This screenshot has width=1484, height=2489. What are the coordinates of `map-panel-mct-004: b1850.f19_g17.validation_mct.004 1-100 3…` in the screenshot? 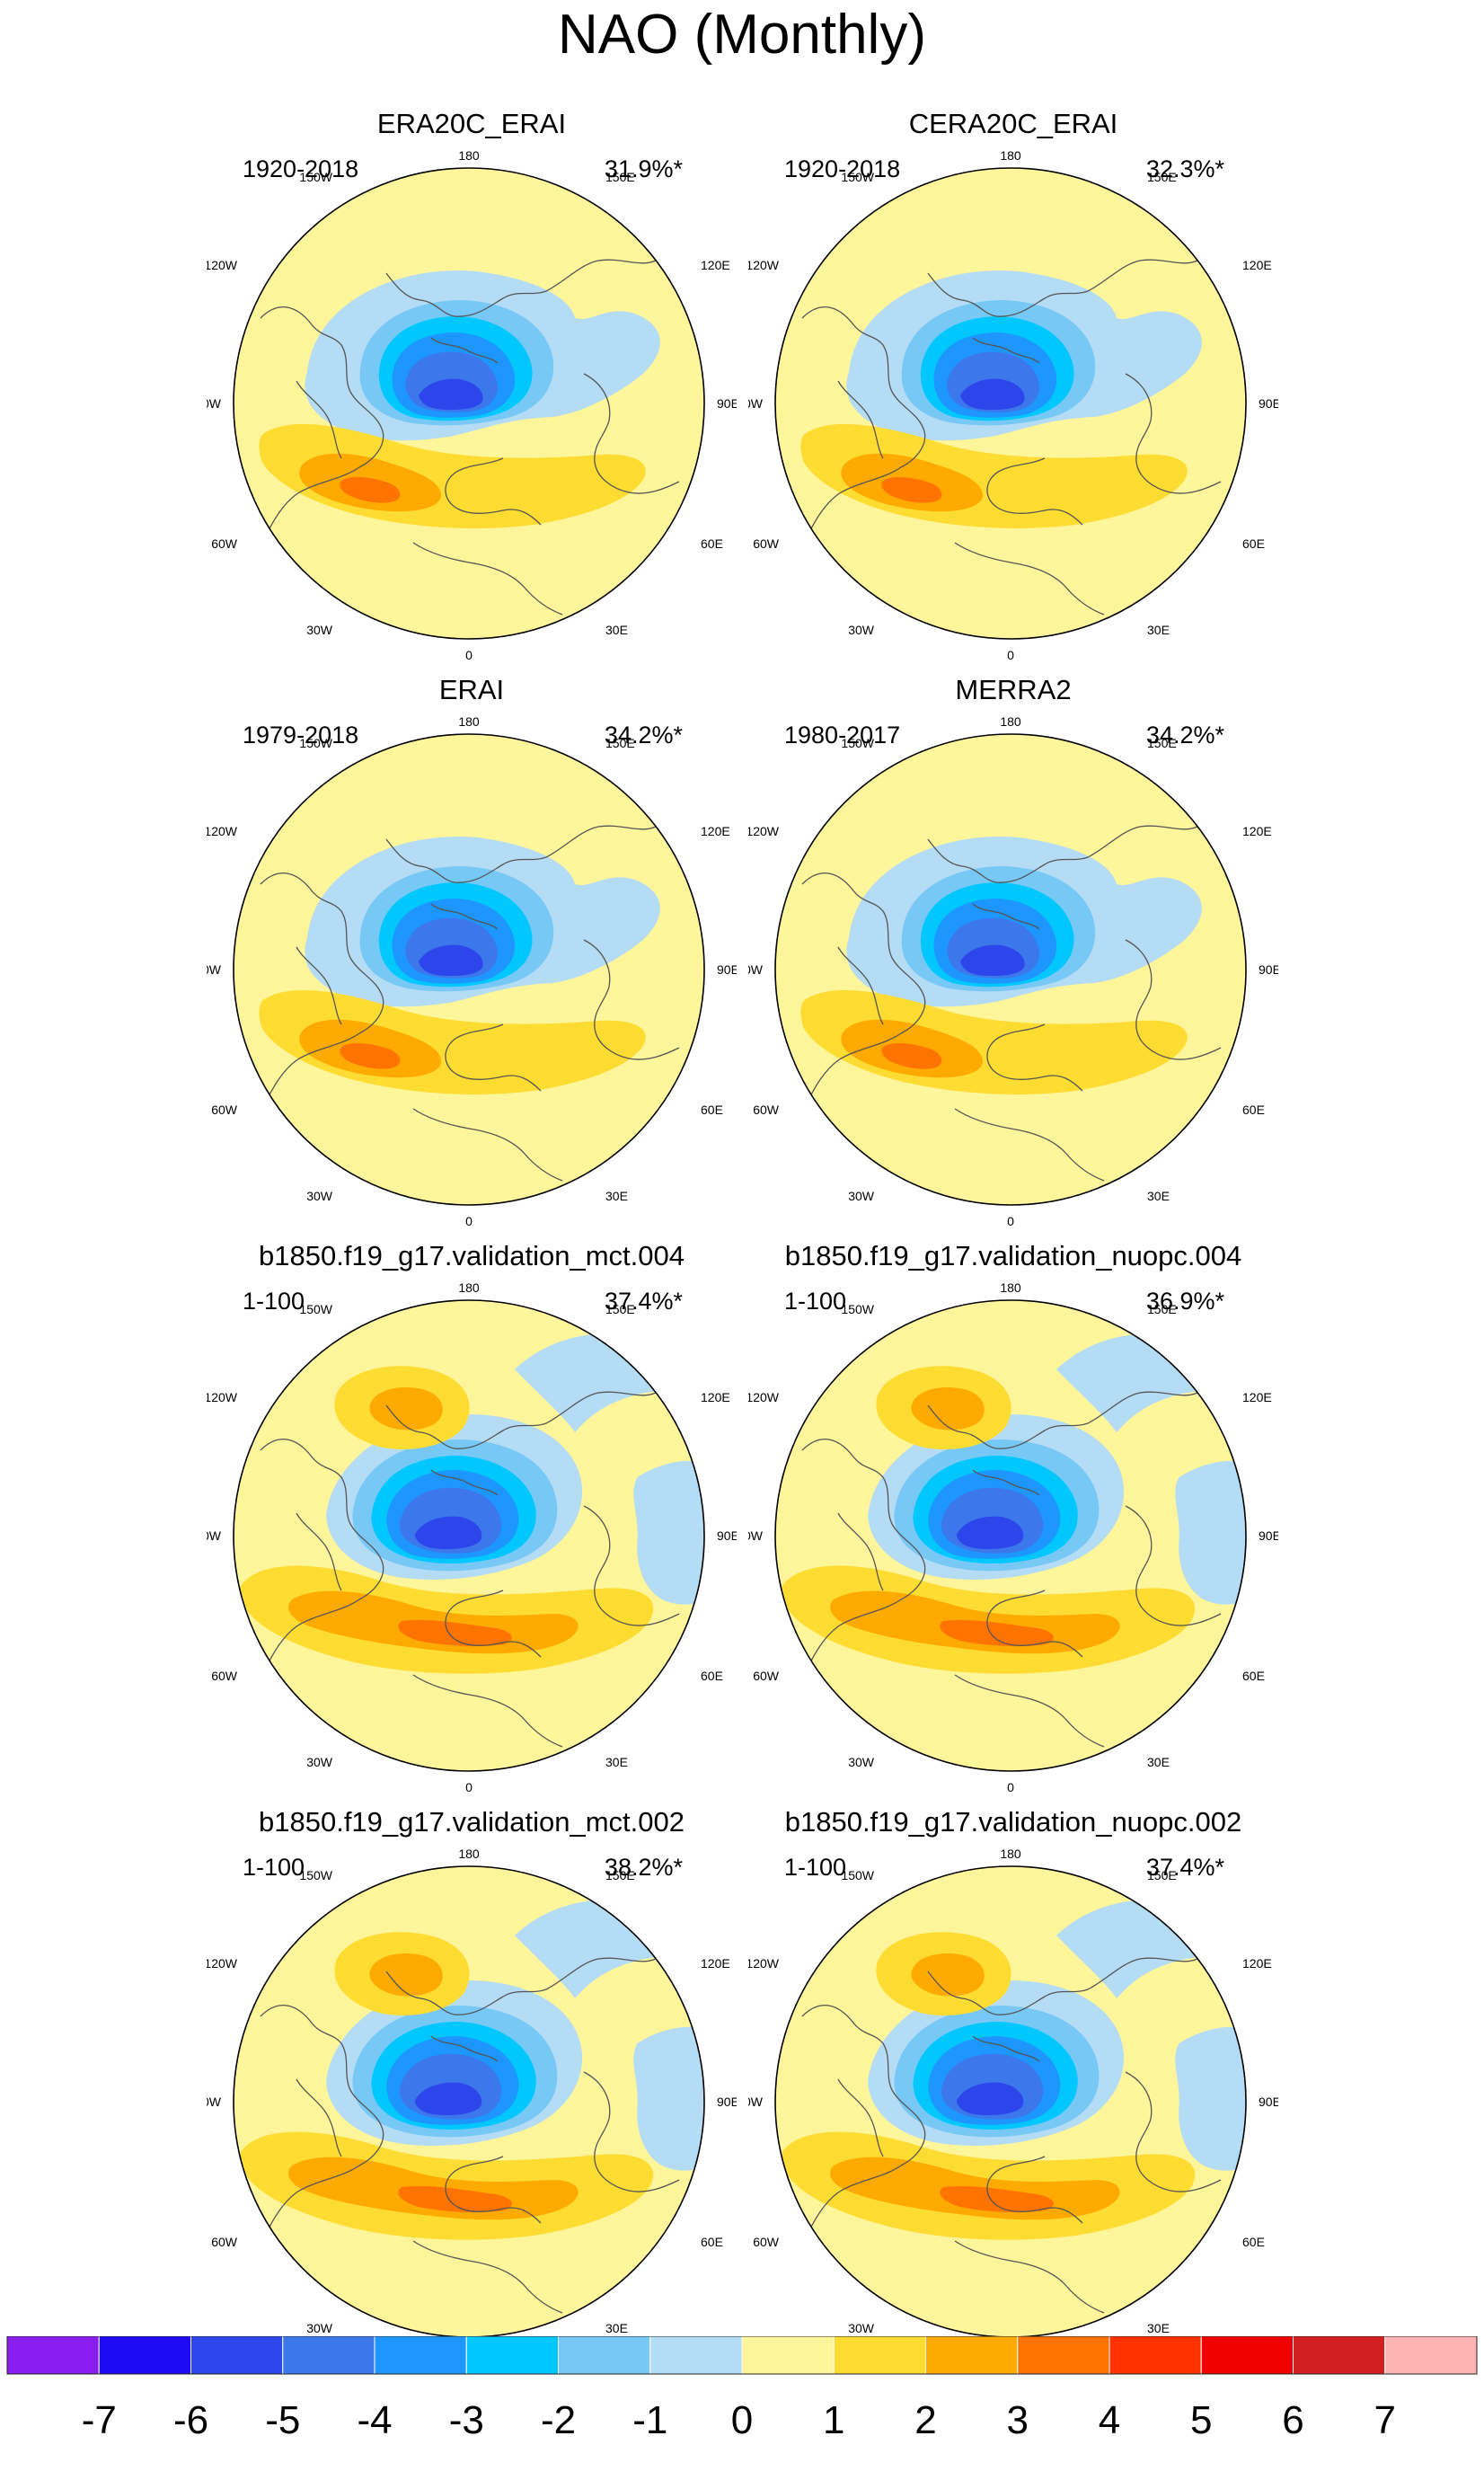 It's located at (472, 1518).